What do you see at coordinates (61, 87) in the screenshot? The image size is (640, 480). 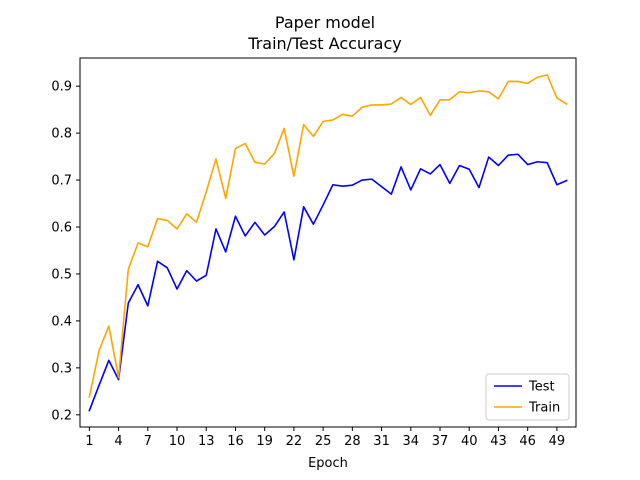 I see `y-tick-label: 0.9` at bounding box center [61, 87].